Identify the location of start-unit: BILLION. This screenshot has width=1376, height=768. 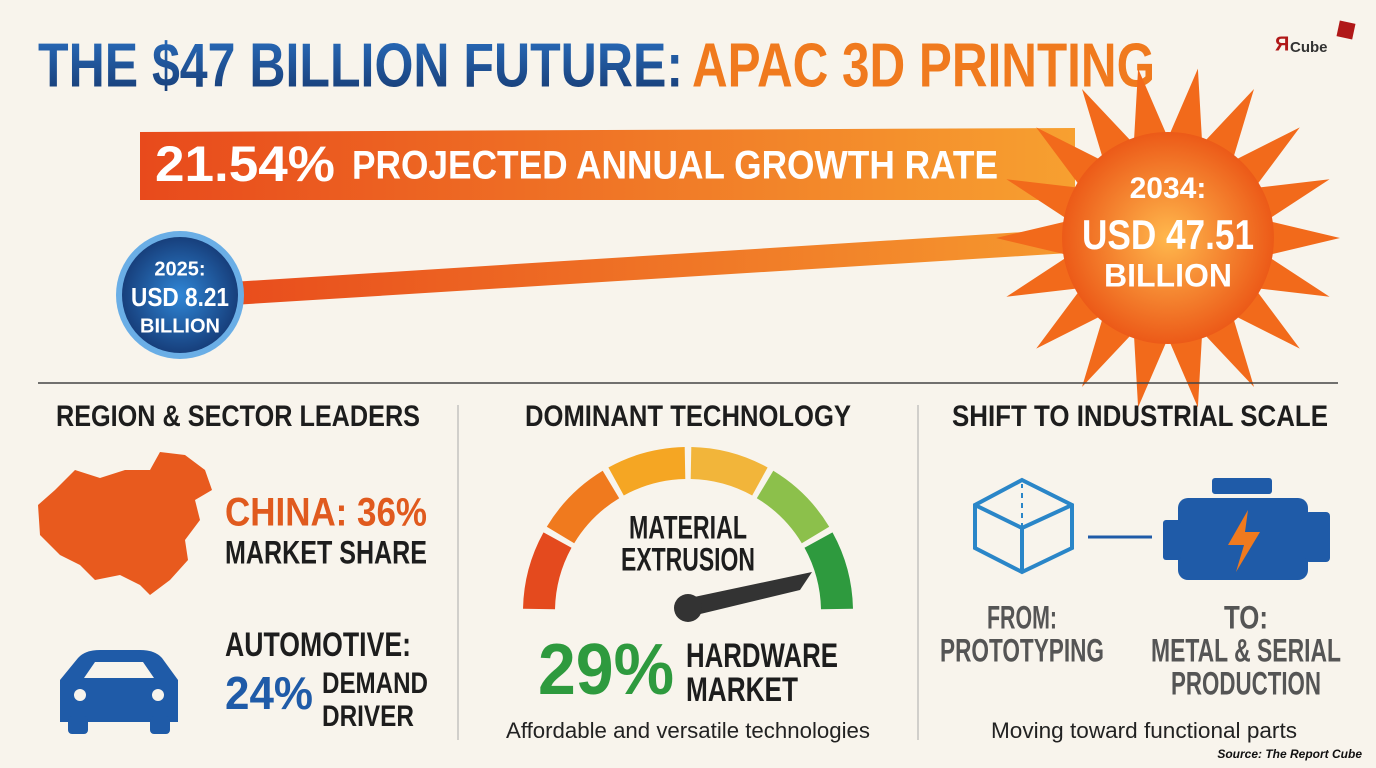
(180, 326).